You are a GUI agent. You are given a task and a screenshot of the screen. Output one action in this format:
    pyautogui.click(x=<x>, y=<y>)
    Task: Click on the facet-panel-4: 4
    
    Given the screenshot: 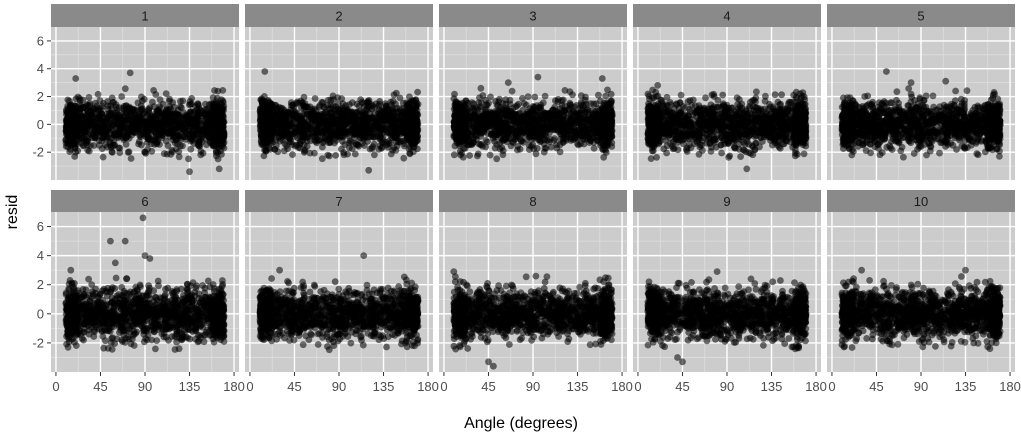 What is the action you would take?
    pyautogui.click(x=727, y=92)
    